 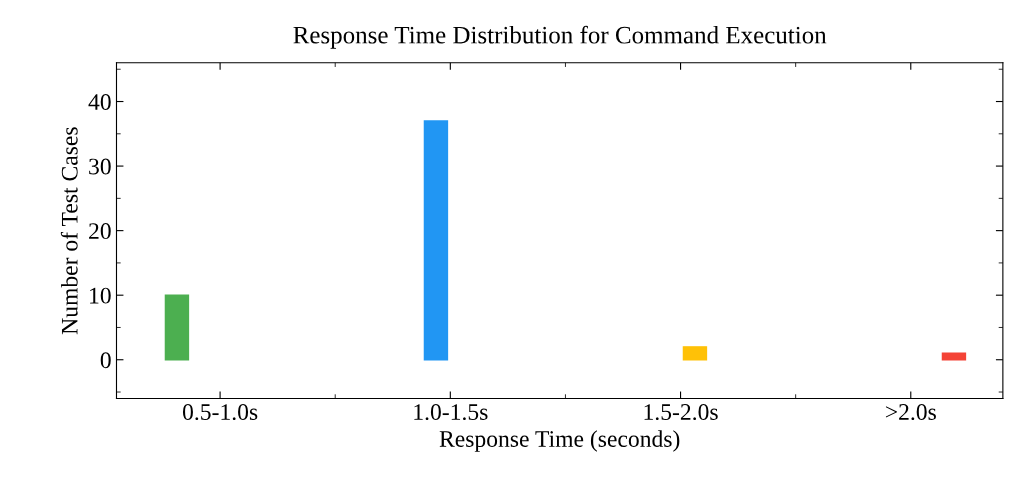 I want to click on y-tick-label: 20, so click(x=100, y=231).